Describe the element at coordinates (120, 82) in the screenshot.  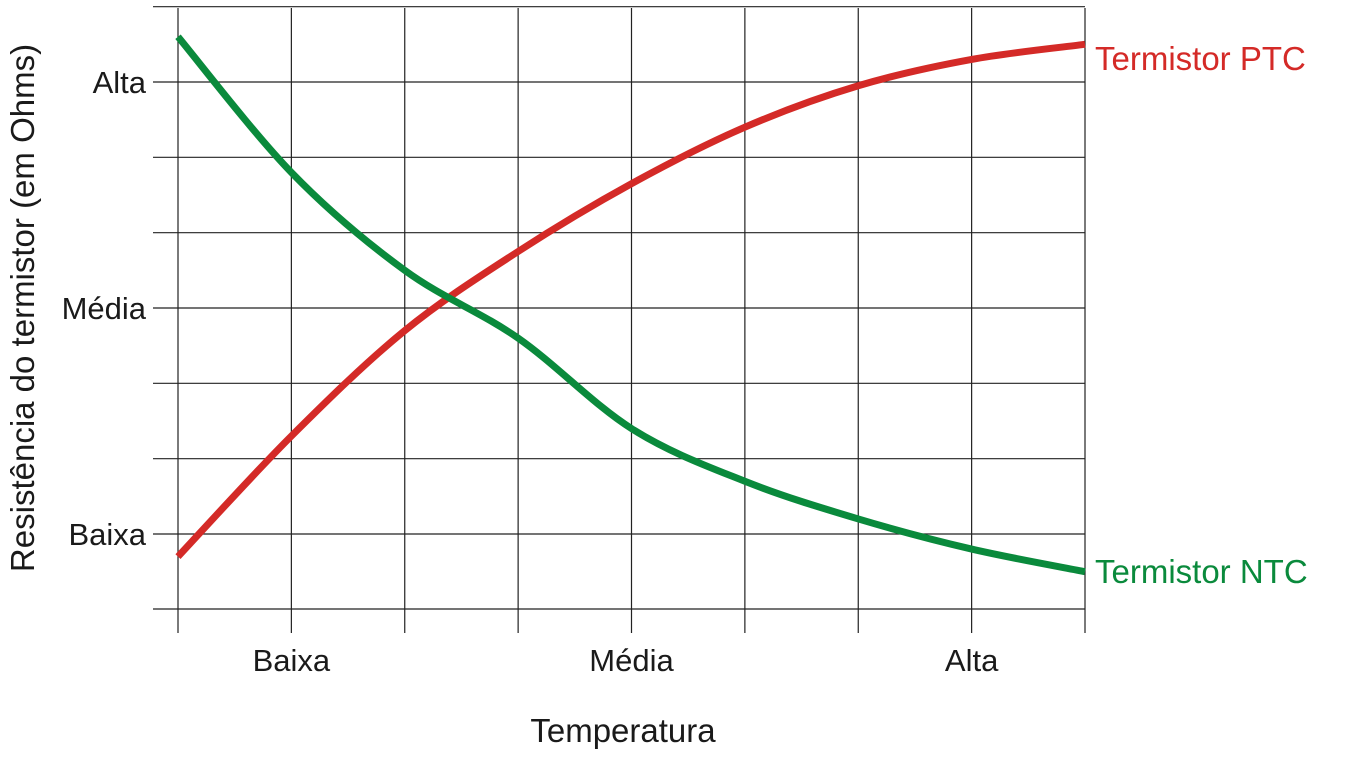
I see `y-tick-label: Alta` at that location.